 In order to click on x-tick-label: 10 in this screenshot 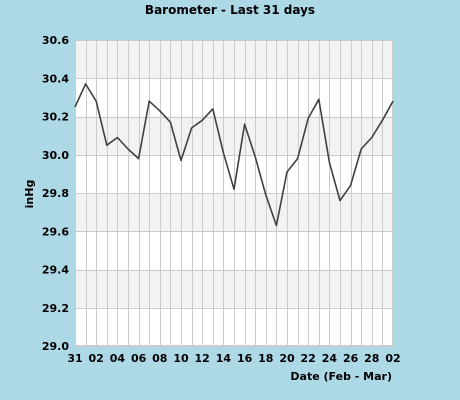, I will do `click(181, 358)`.